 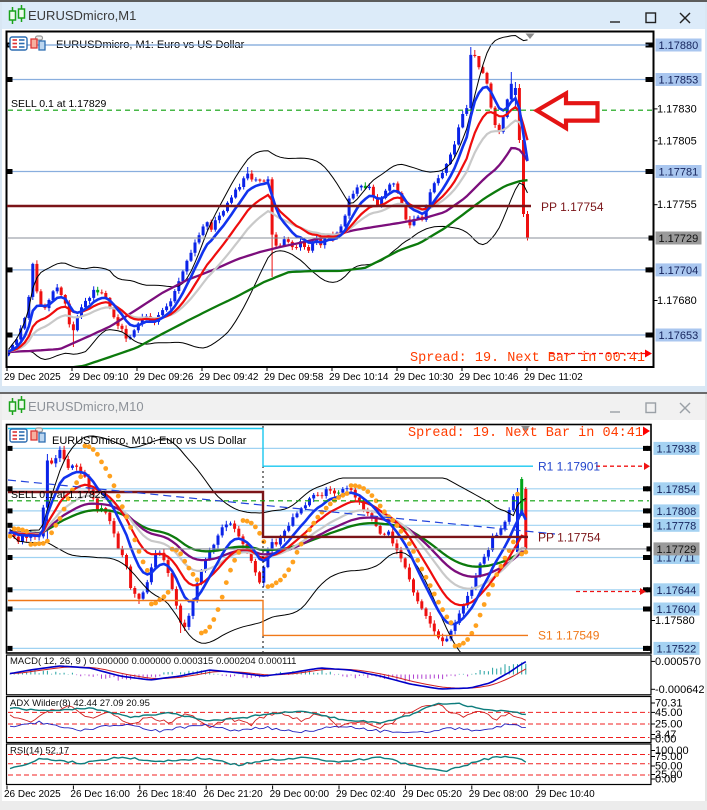 I want to click on svg-text: 26 Dec 21:20, so click(x=233, y=794).